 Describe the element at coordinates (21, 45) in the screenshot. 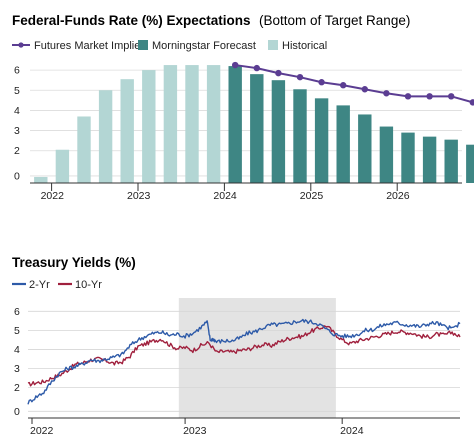

I see `legend-dot-swatch` at that location.